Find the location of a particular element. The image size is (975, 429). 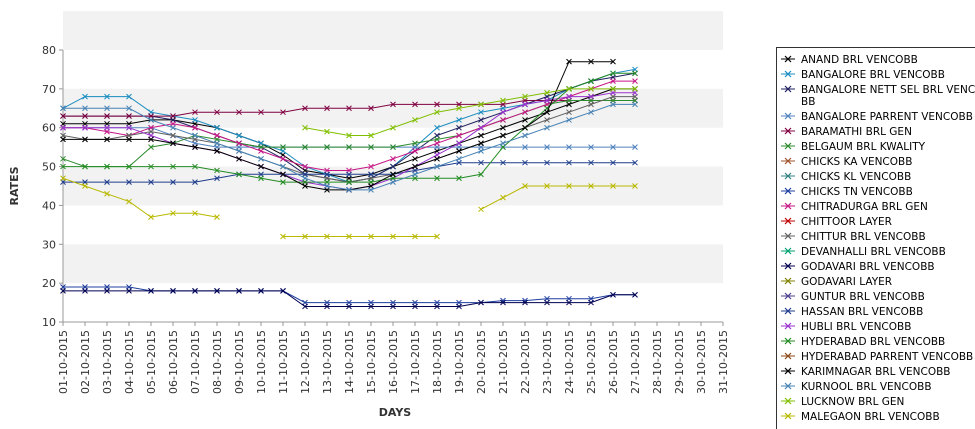

x-tick-label: 30-10-2015 is located at coordinates (701, 362).